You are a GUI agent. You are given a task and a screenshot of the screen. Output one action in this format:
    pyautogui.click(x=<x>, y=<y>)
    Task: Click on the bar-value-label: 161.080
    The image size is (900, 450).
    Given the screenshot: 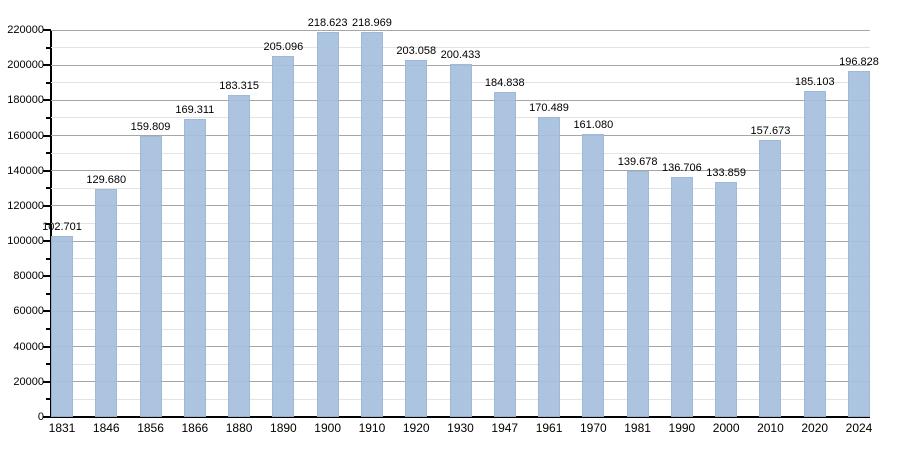 What is the action you would take?
    pyautogui.click(x=593, y=124)
    